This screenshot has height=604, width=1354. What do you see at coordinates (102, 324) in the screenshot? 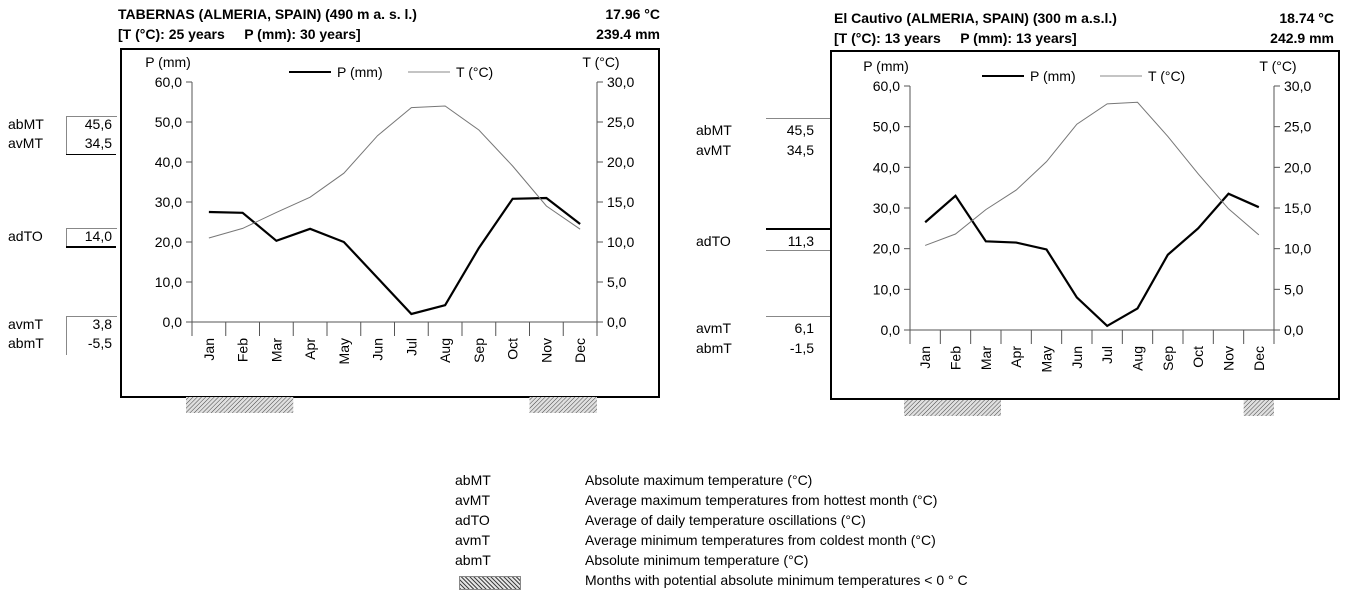
I see `stat-avmT-value: 3,8` at bounding box center [102, 324].